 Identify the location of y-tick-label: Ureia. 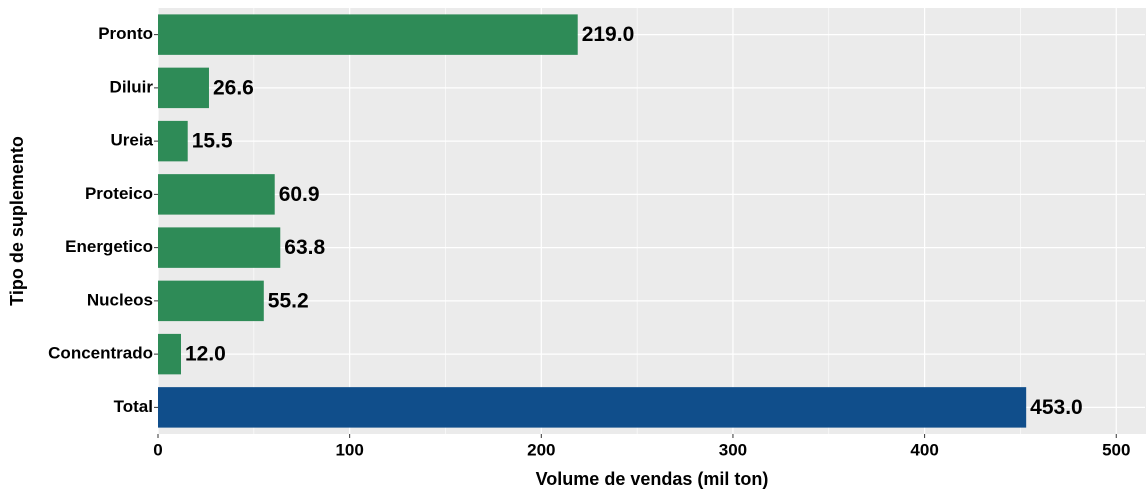
(131, 140).